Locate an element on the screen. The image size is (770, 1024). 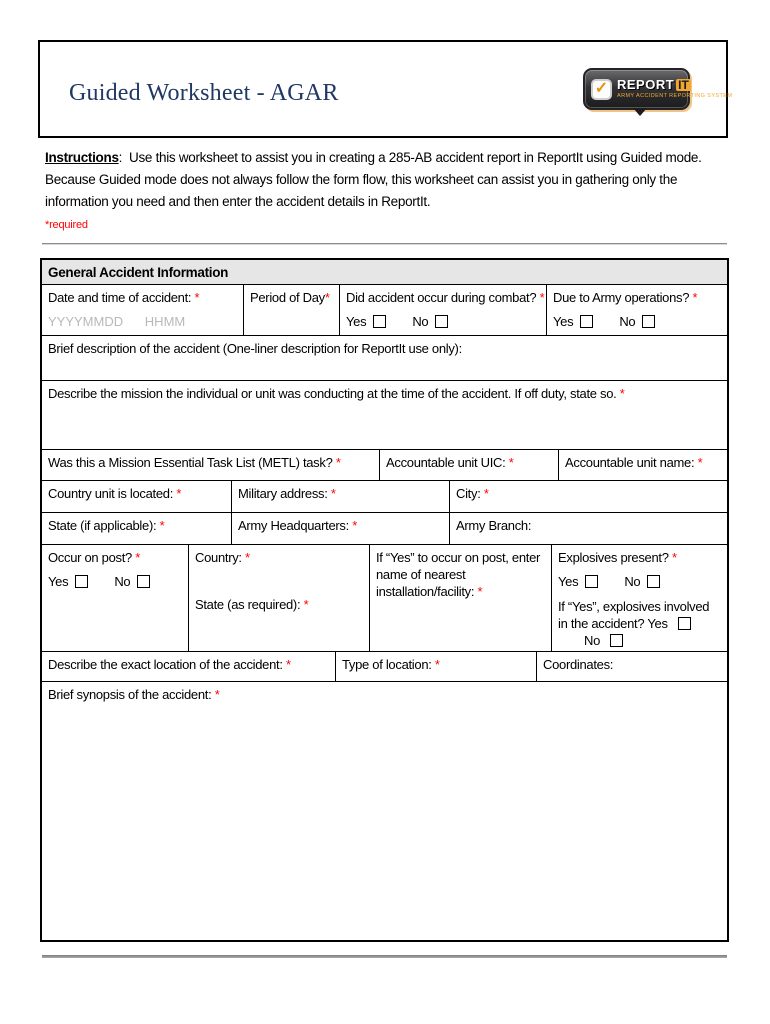
page-title: Guided Worksheet - AGAR is located at coordinates (204, 93).